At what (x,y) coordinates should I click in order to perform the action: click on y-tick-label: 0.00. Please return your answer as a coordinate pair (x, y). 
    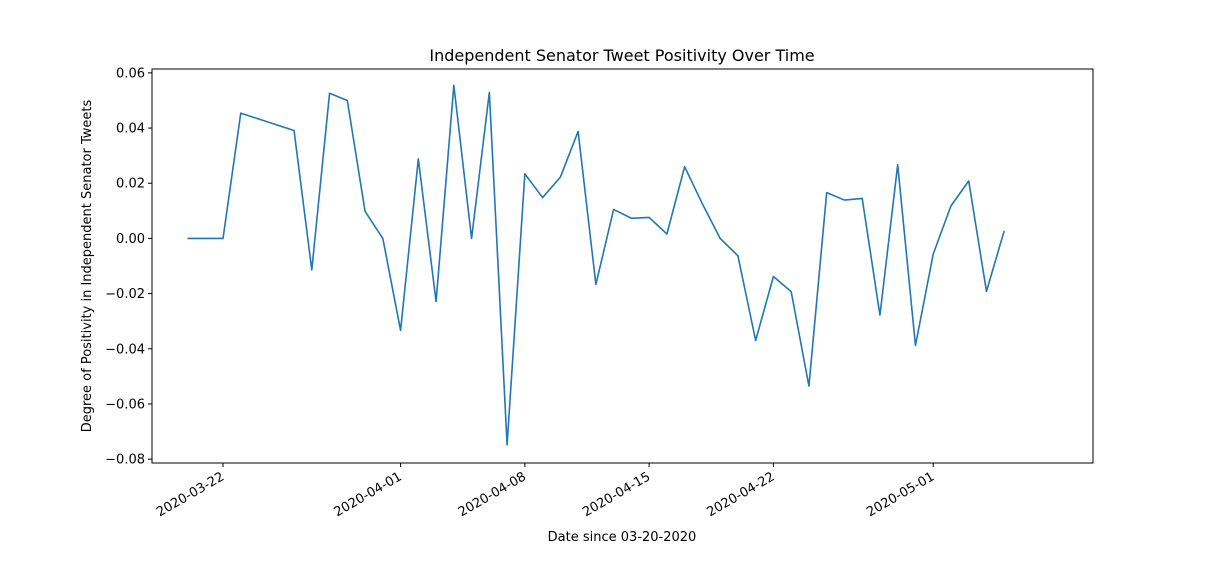
    Looking at the image, I should click on (130, 239).